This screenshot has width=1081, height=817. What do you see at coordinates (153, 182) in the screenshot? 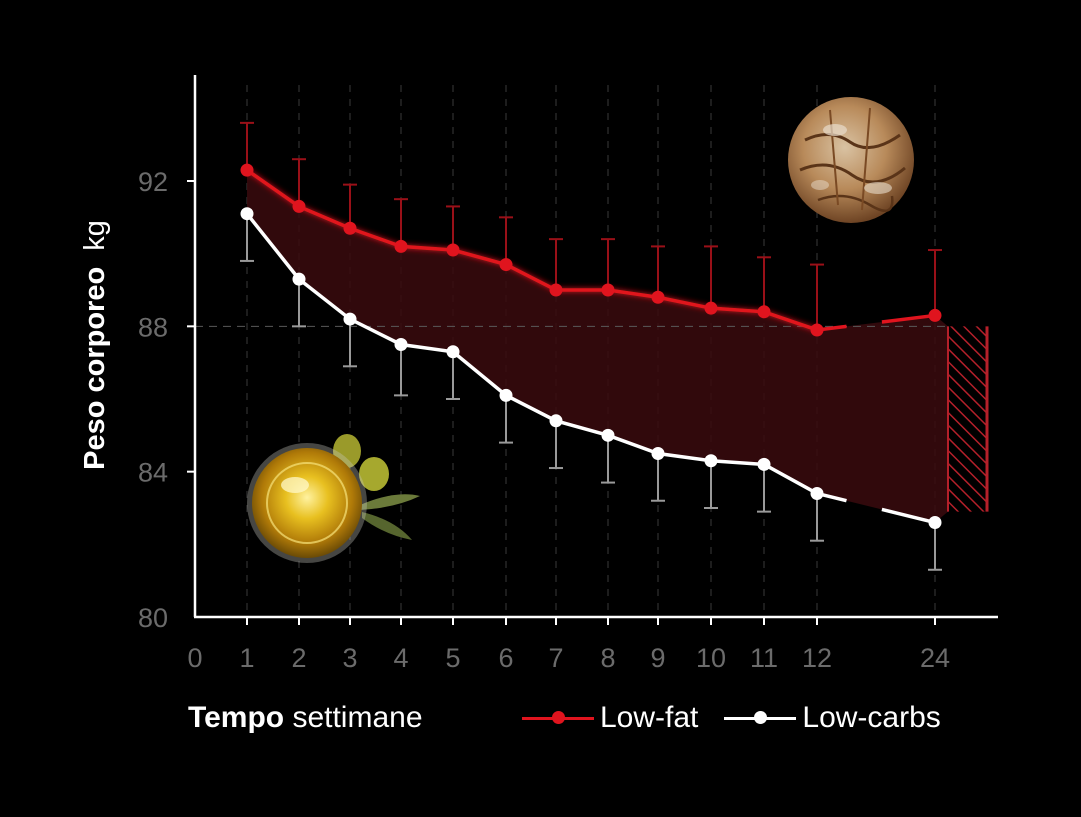
I see `y-tick-label-92: 92` at bounding box center [153, 182].